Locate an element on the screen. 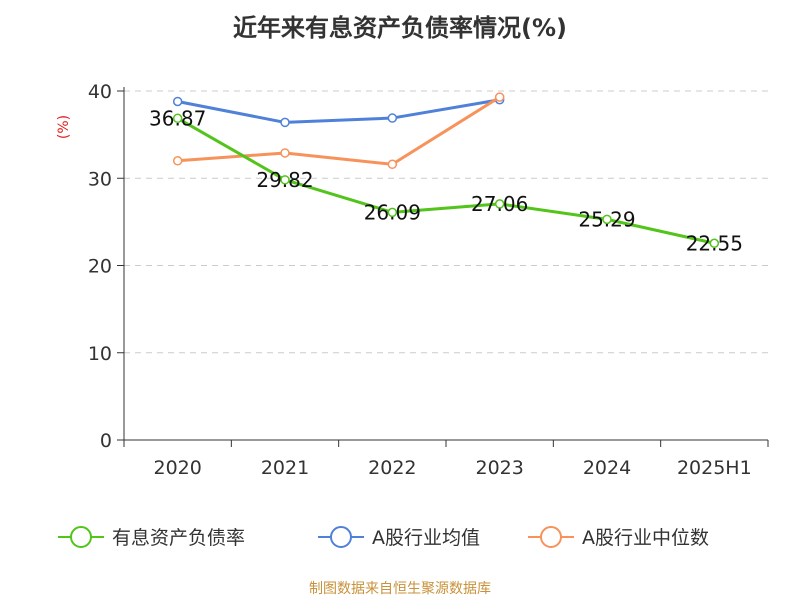  source-note: 制图数据来自恒生聚源数据库 is located at coordinates (400, 589).